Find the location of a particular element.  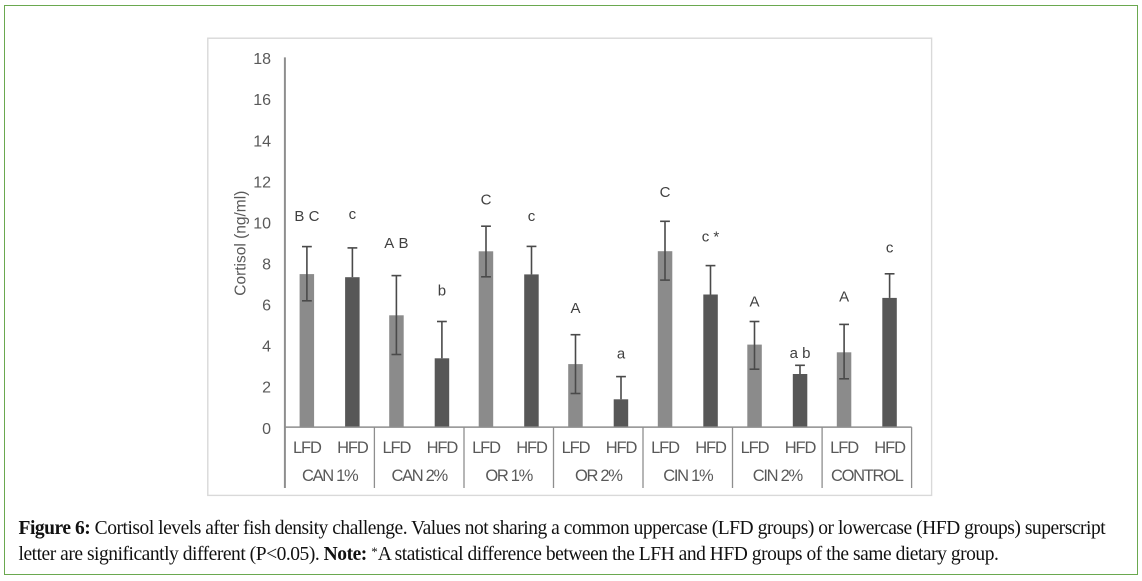

svg-text: 2 is located at coordinates (266, 388).